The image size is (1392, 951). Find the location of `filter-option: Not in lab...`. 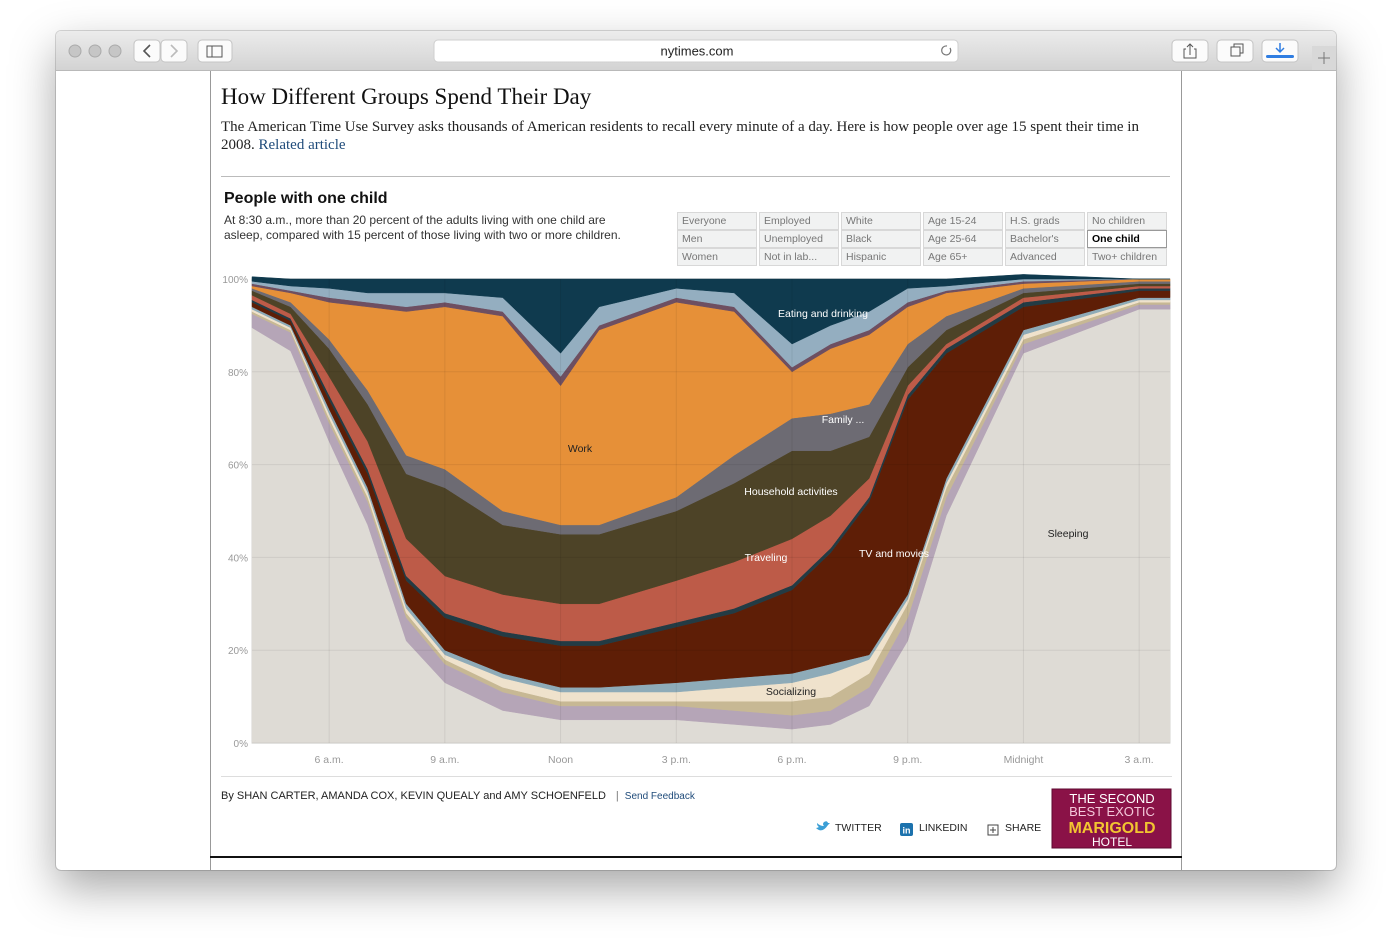

filter-option: Not in lab... is located at coordinates (799, 257).